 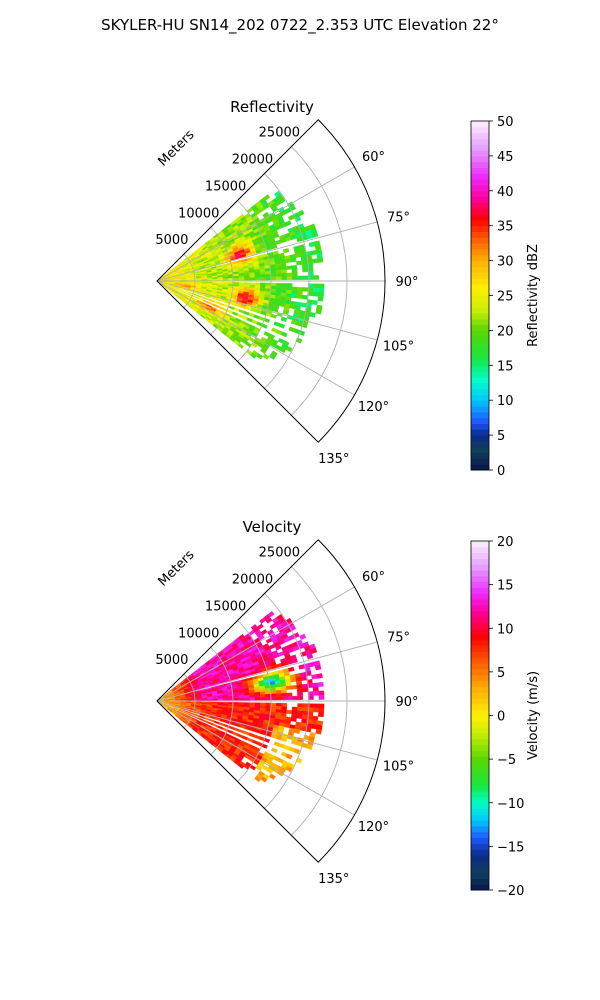 I want to click on range-tick-label: 5000, so click(x=171, y=240).